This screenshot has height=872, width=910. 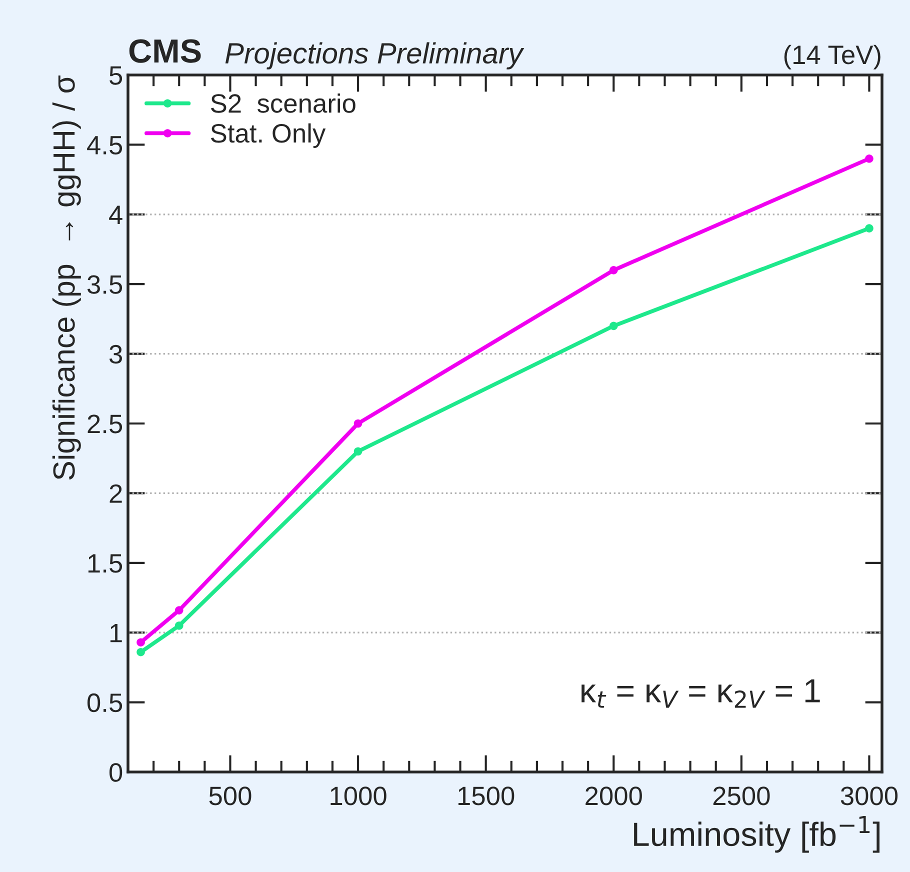 I want to click on x-tick-label: 1000, so click(x=358, y=796).